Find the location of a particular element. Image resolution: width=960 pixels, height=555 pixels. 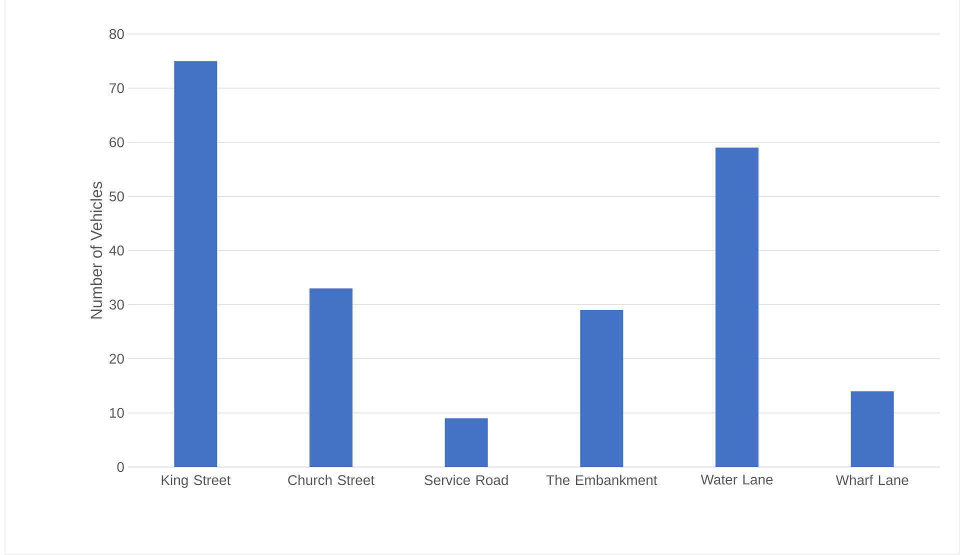

x-tick-label: Water Lane is located at coordinates (736, 479).